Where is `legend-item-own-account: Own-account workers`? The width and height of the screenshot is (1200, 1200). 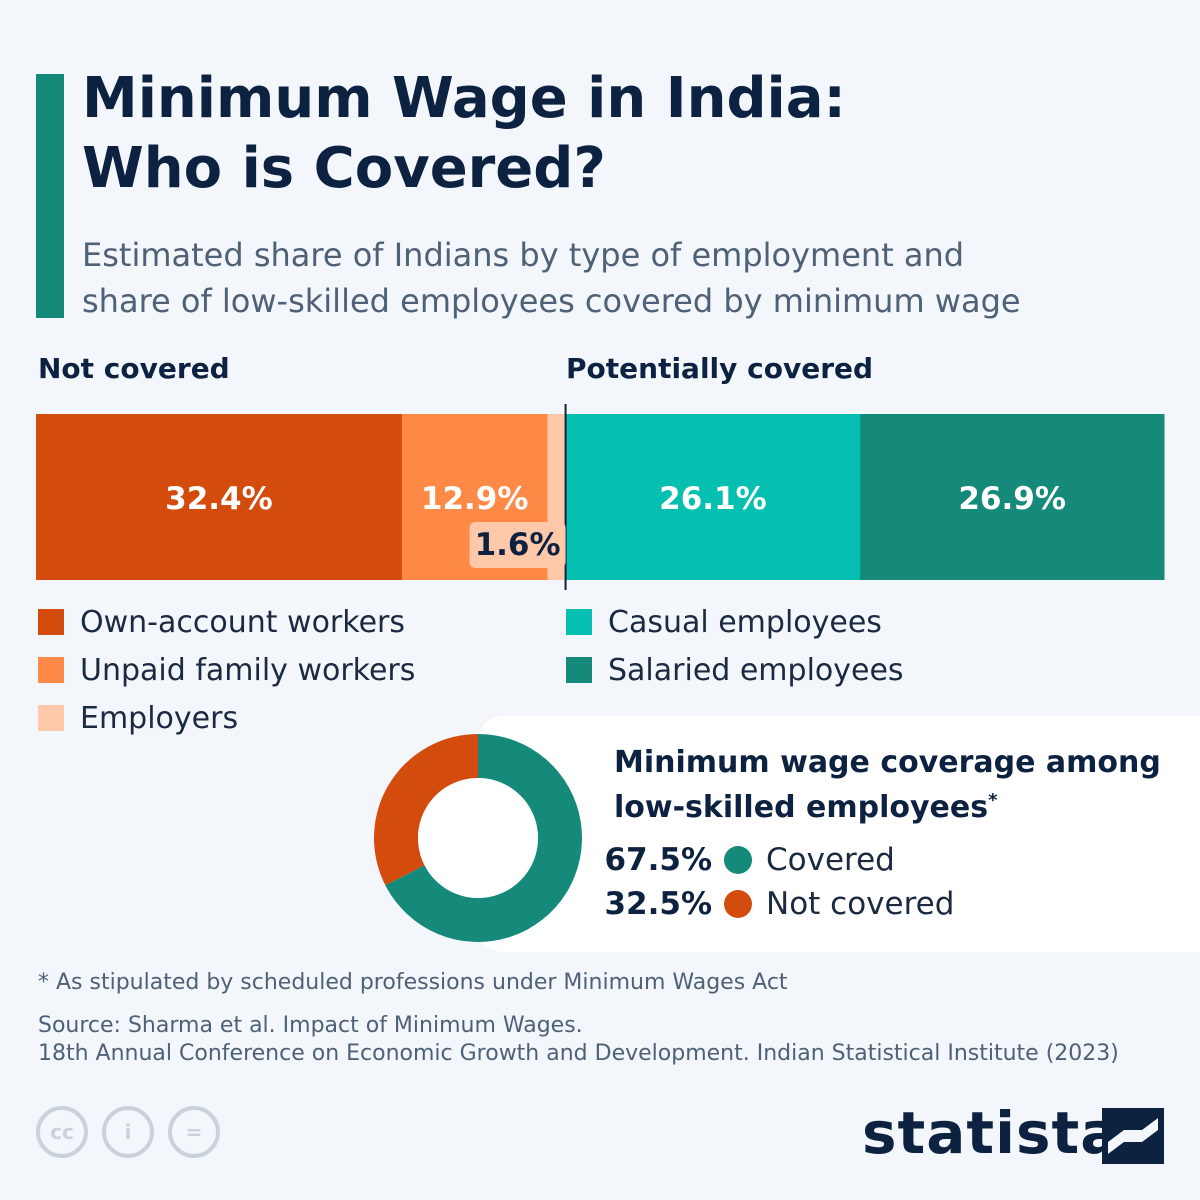
legend-item-own-account: Own-account workers is located at coordinates (226, 622).